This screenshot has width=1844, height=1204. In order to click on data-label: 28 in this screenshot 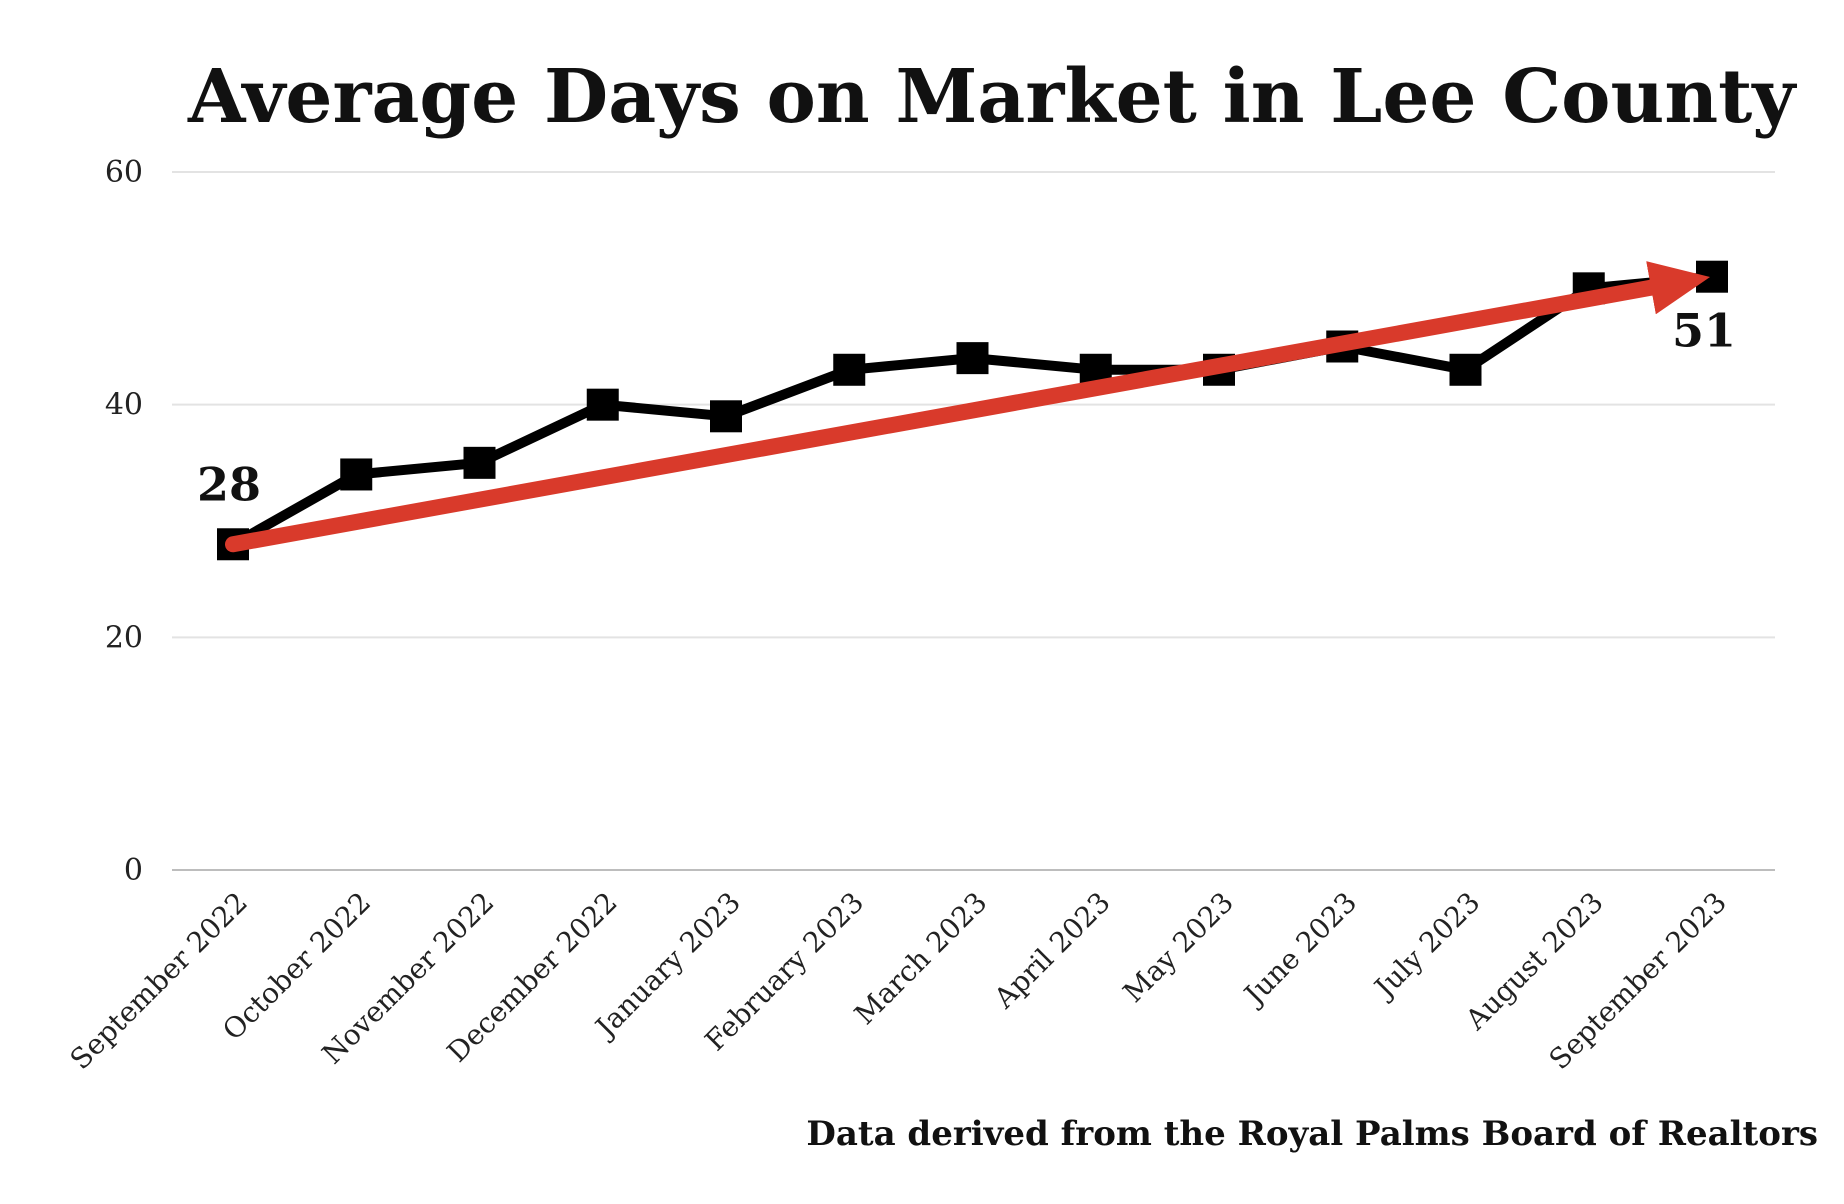, I will do `click(229, 484)`.